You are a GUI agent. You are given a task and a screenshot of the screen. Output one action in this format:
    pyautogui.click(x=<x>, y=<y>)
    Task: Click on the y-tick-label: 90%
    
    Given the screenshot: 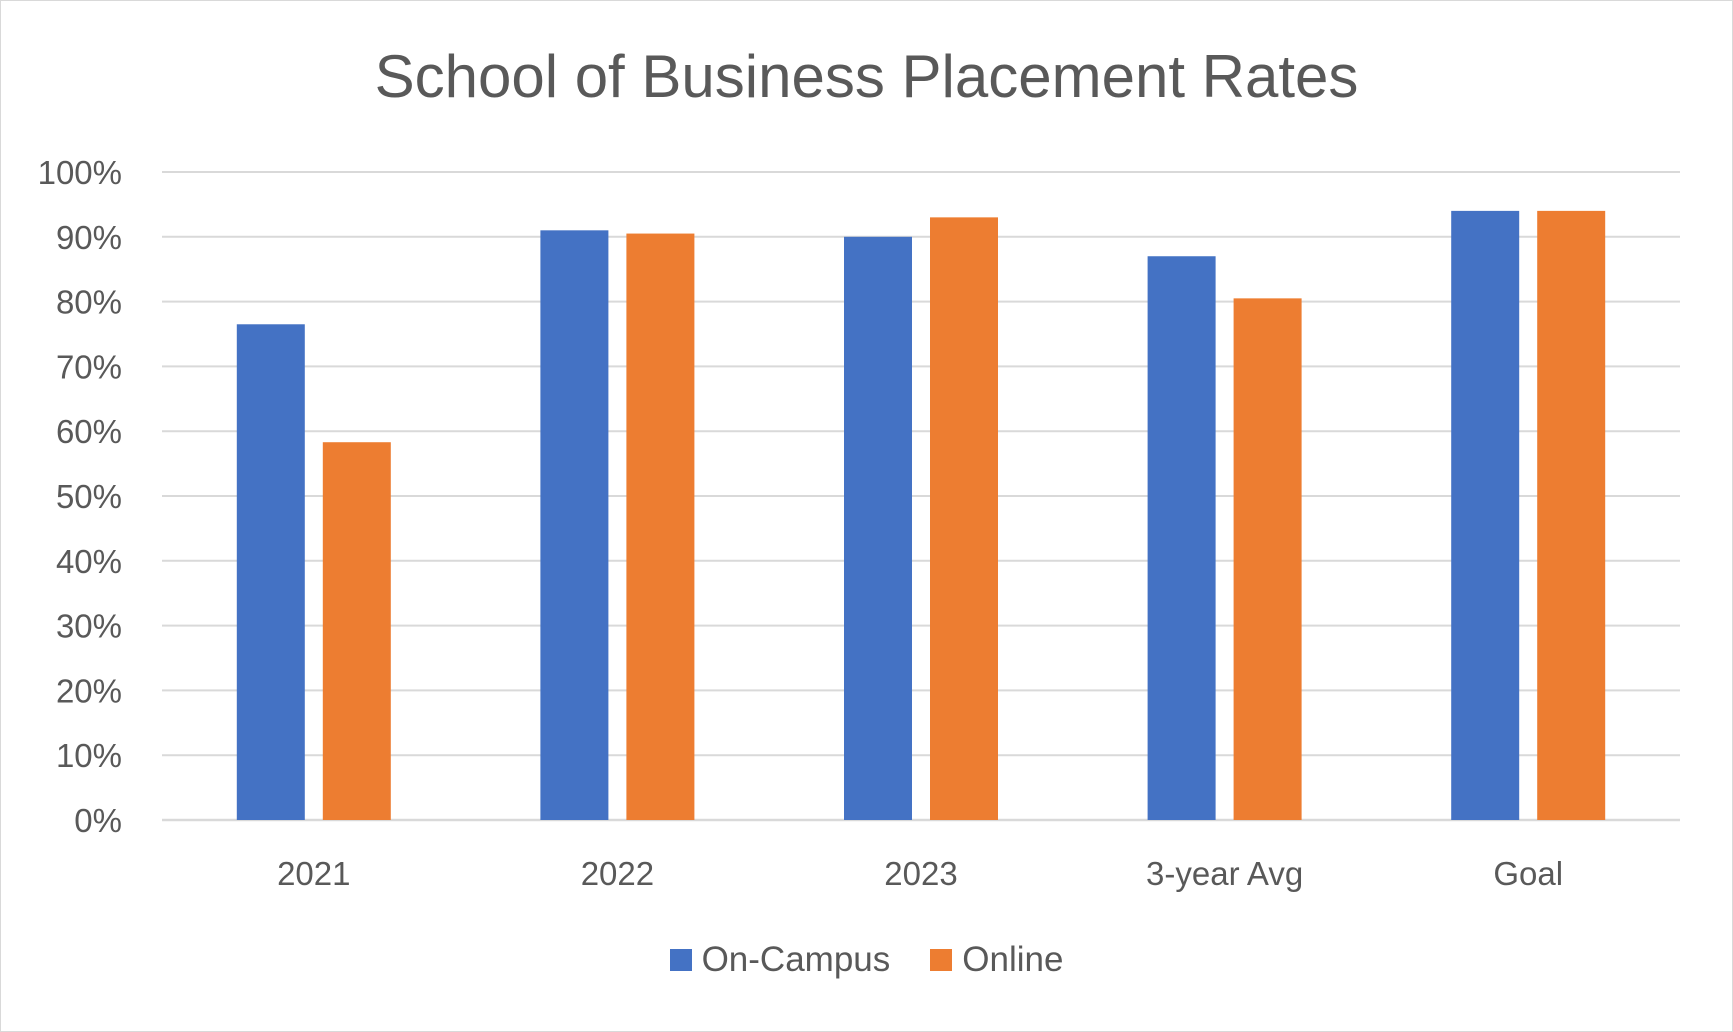 What is the action you would take?
    pyautogui.click(x=89, y=237)
    